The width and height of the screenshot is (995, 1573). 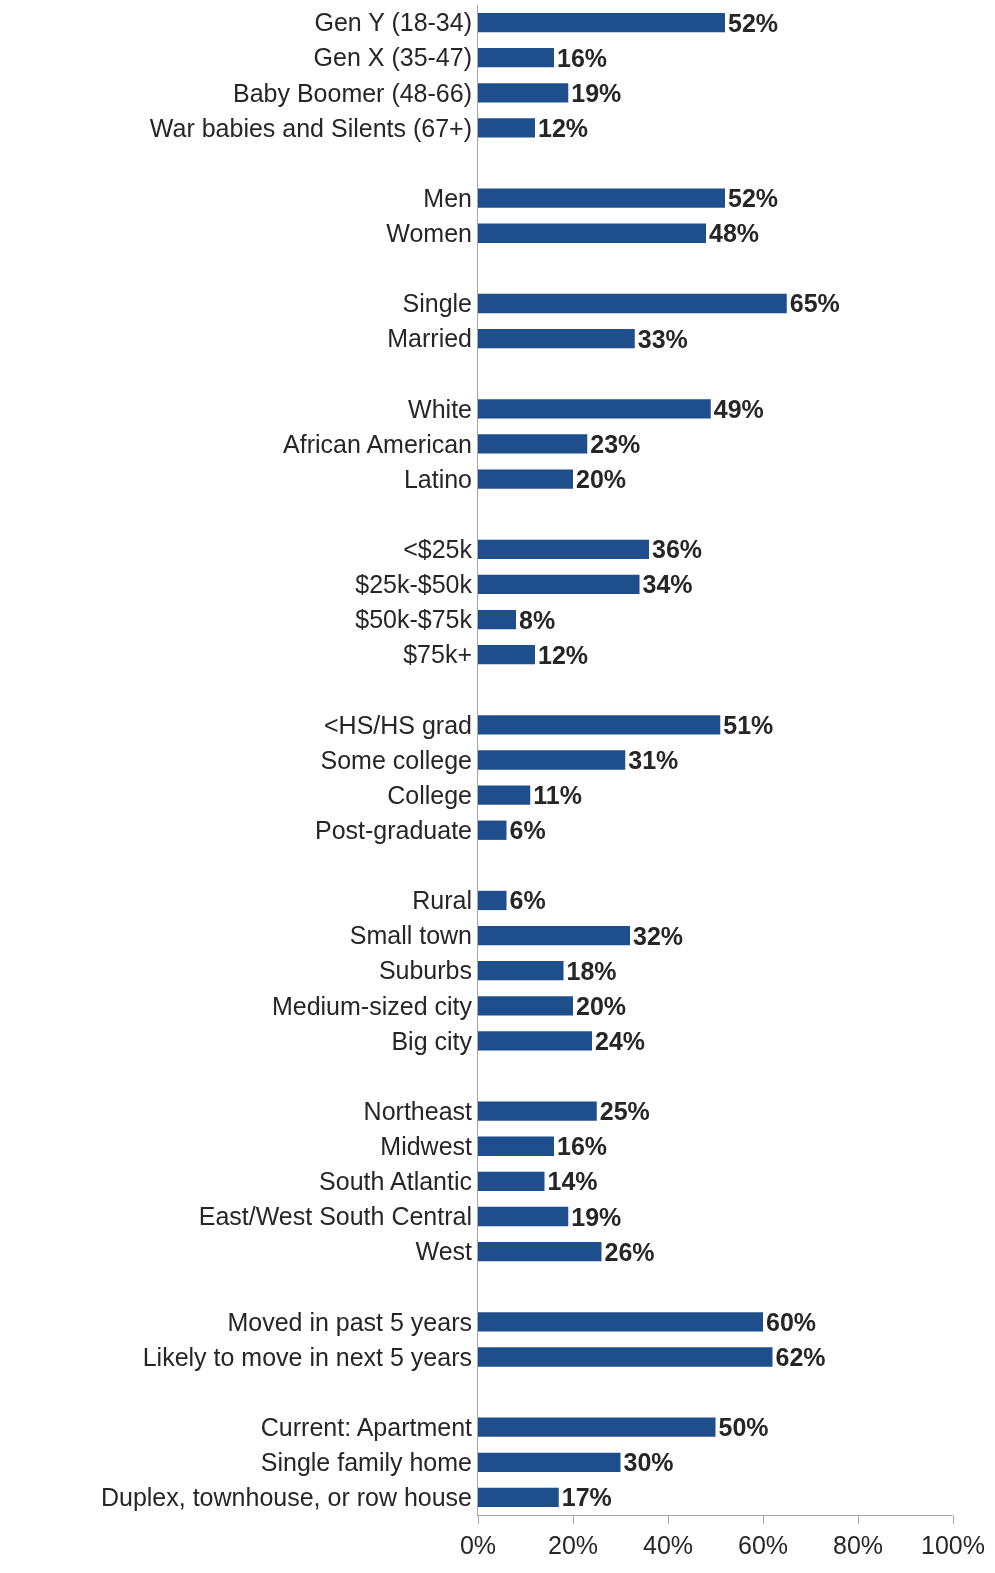 I want to click on y-tick-label: College, so click(x=429, y=794).